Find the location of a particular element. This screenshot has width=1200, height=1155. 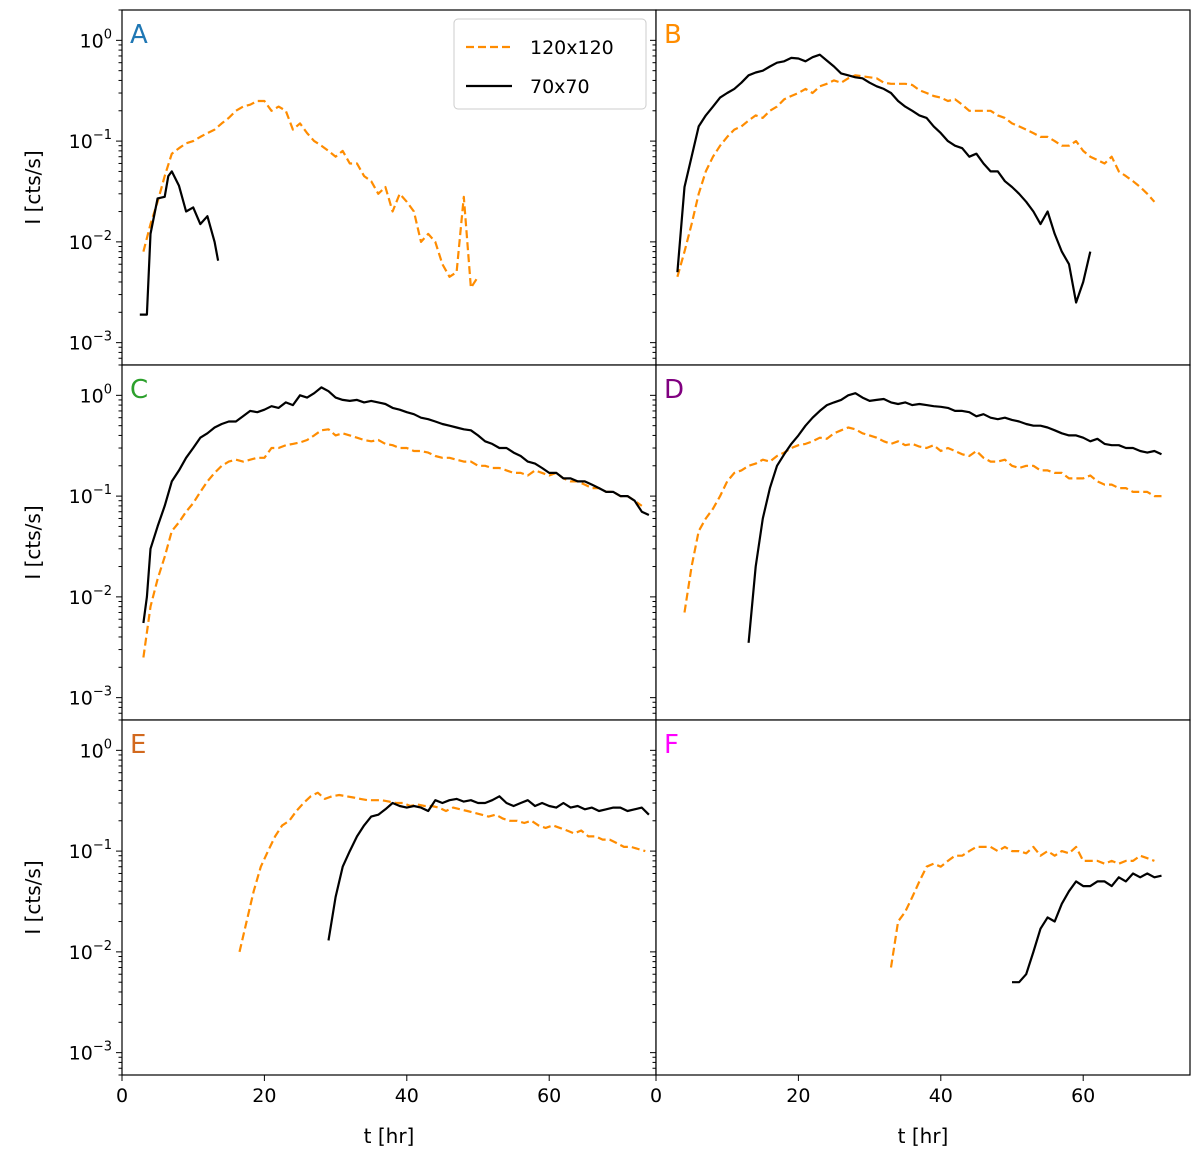

panel-D: D is located at coordinates (920, 545).